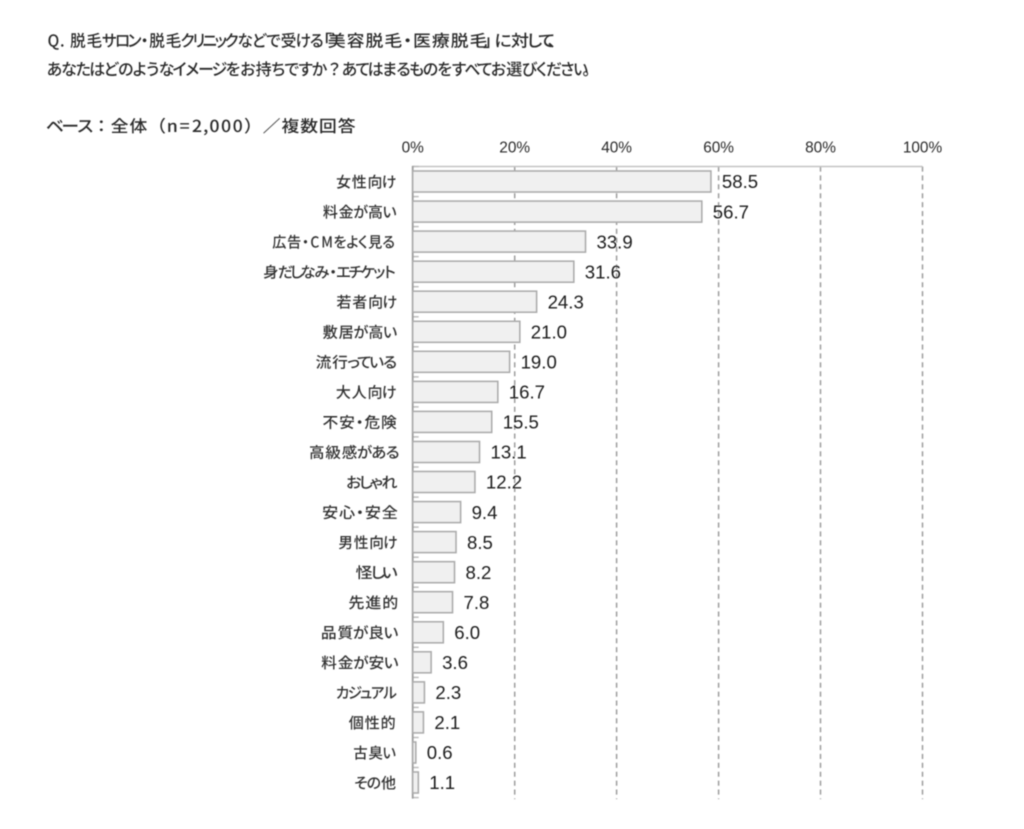 This screenshot has width=1024, height=829. I want to click on svg-text: 7.8, so click(477, 602).